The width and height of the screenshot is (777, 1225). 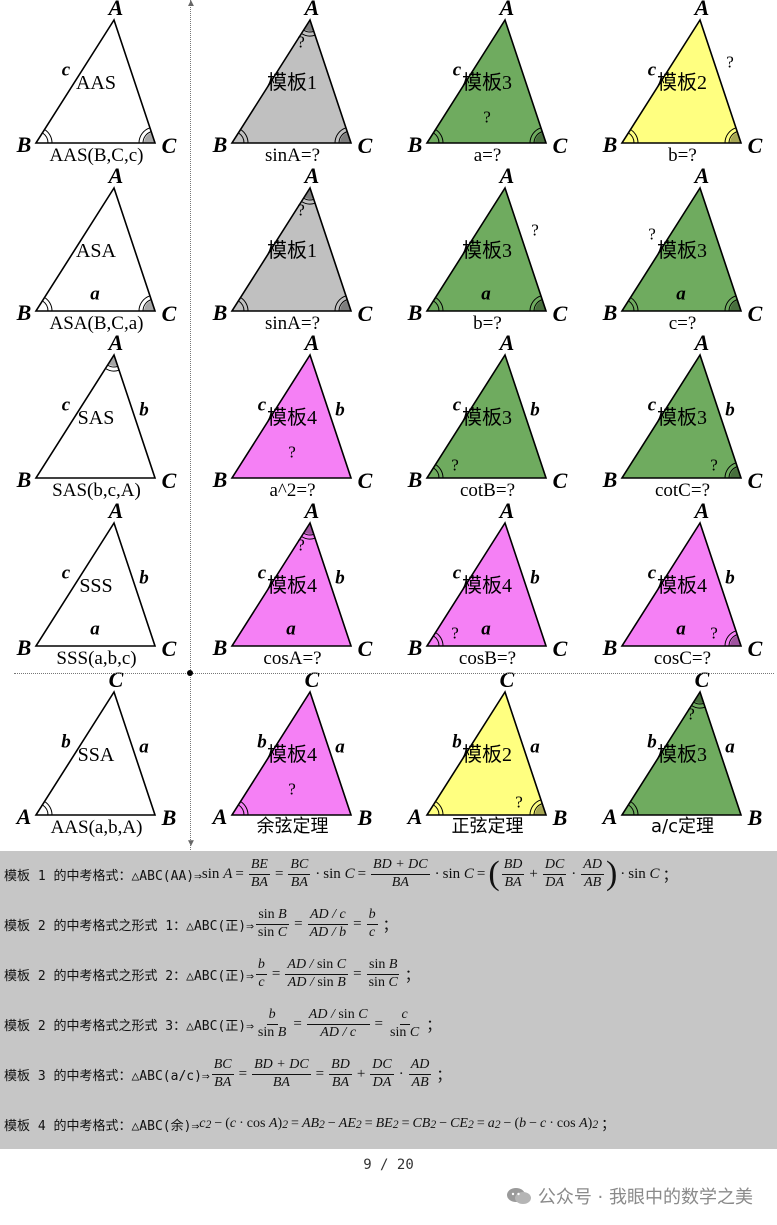 I want to click on triangle-caption: a=?, so click(x=487, y=155).